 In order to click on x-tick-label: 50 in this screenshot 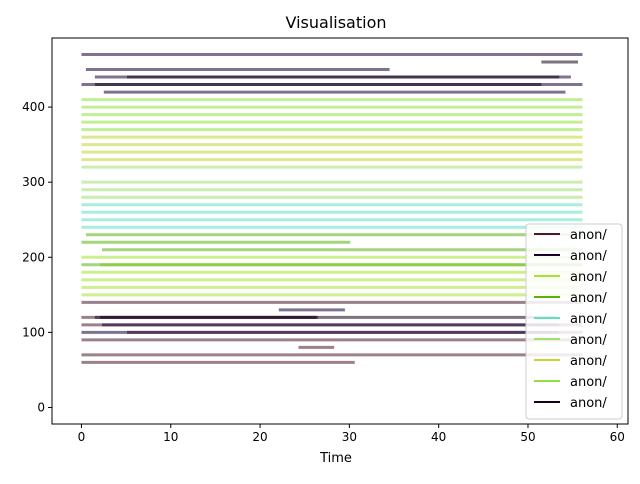, I will do `click(527, 437)`.